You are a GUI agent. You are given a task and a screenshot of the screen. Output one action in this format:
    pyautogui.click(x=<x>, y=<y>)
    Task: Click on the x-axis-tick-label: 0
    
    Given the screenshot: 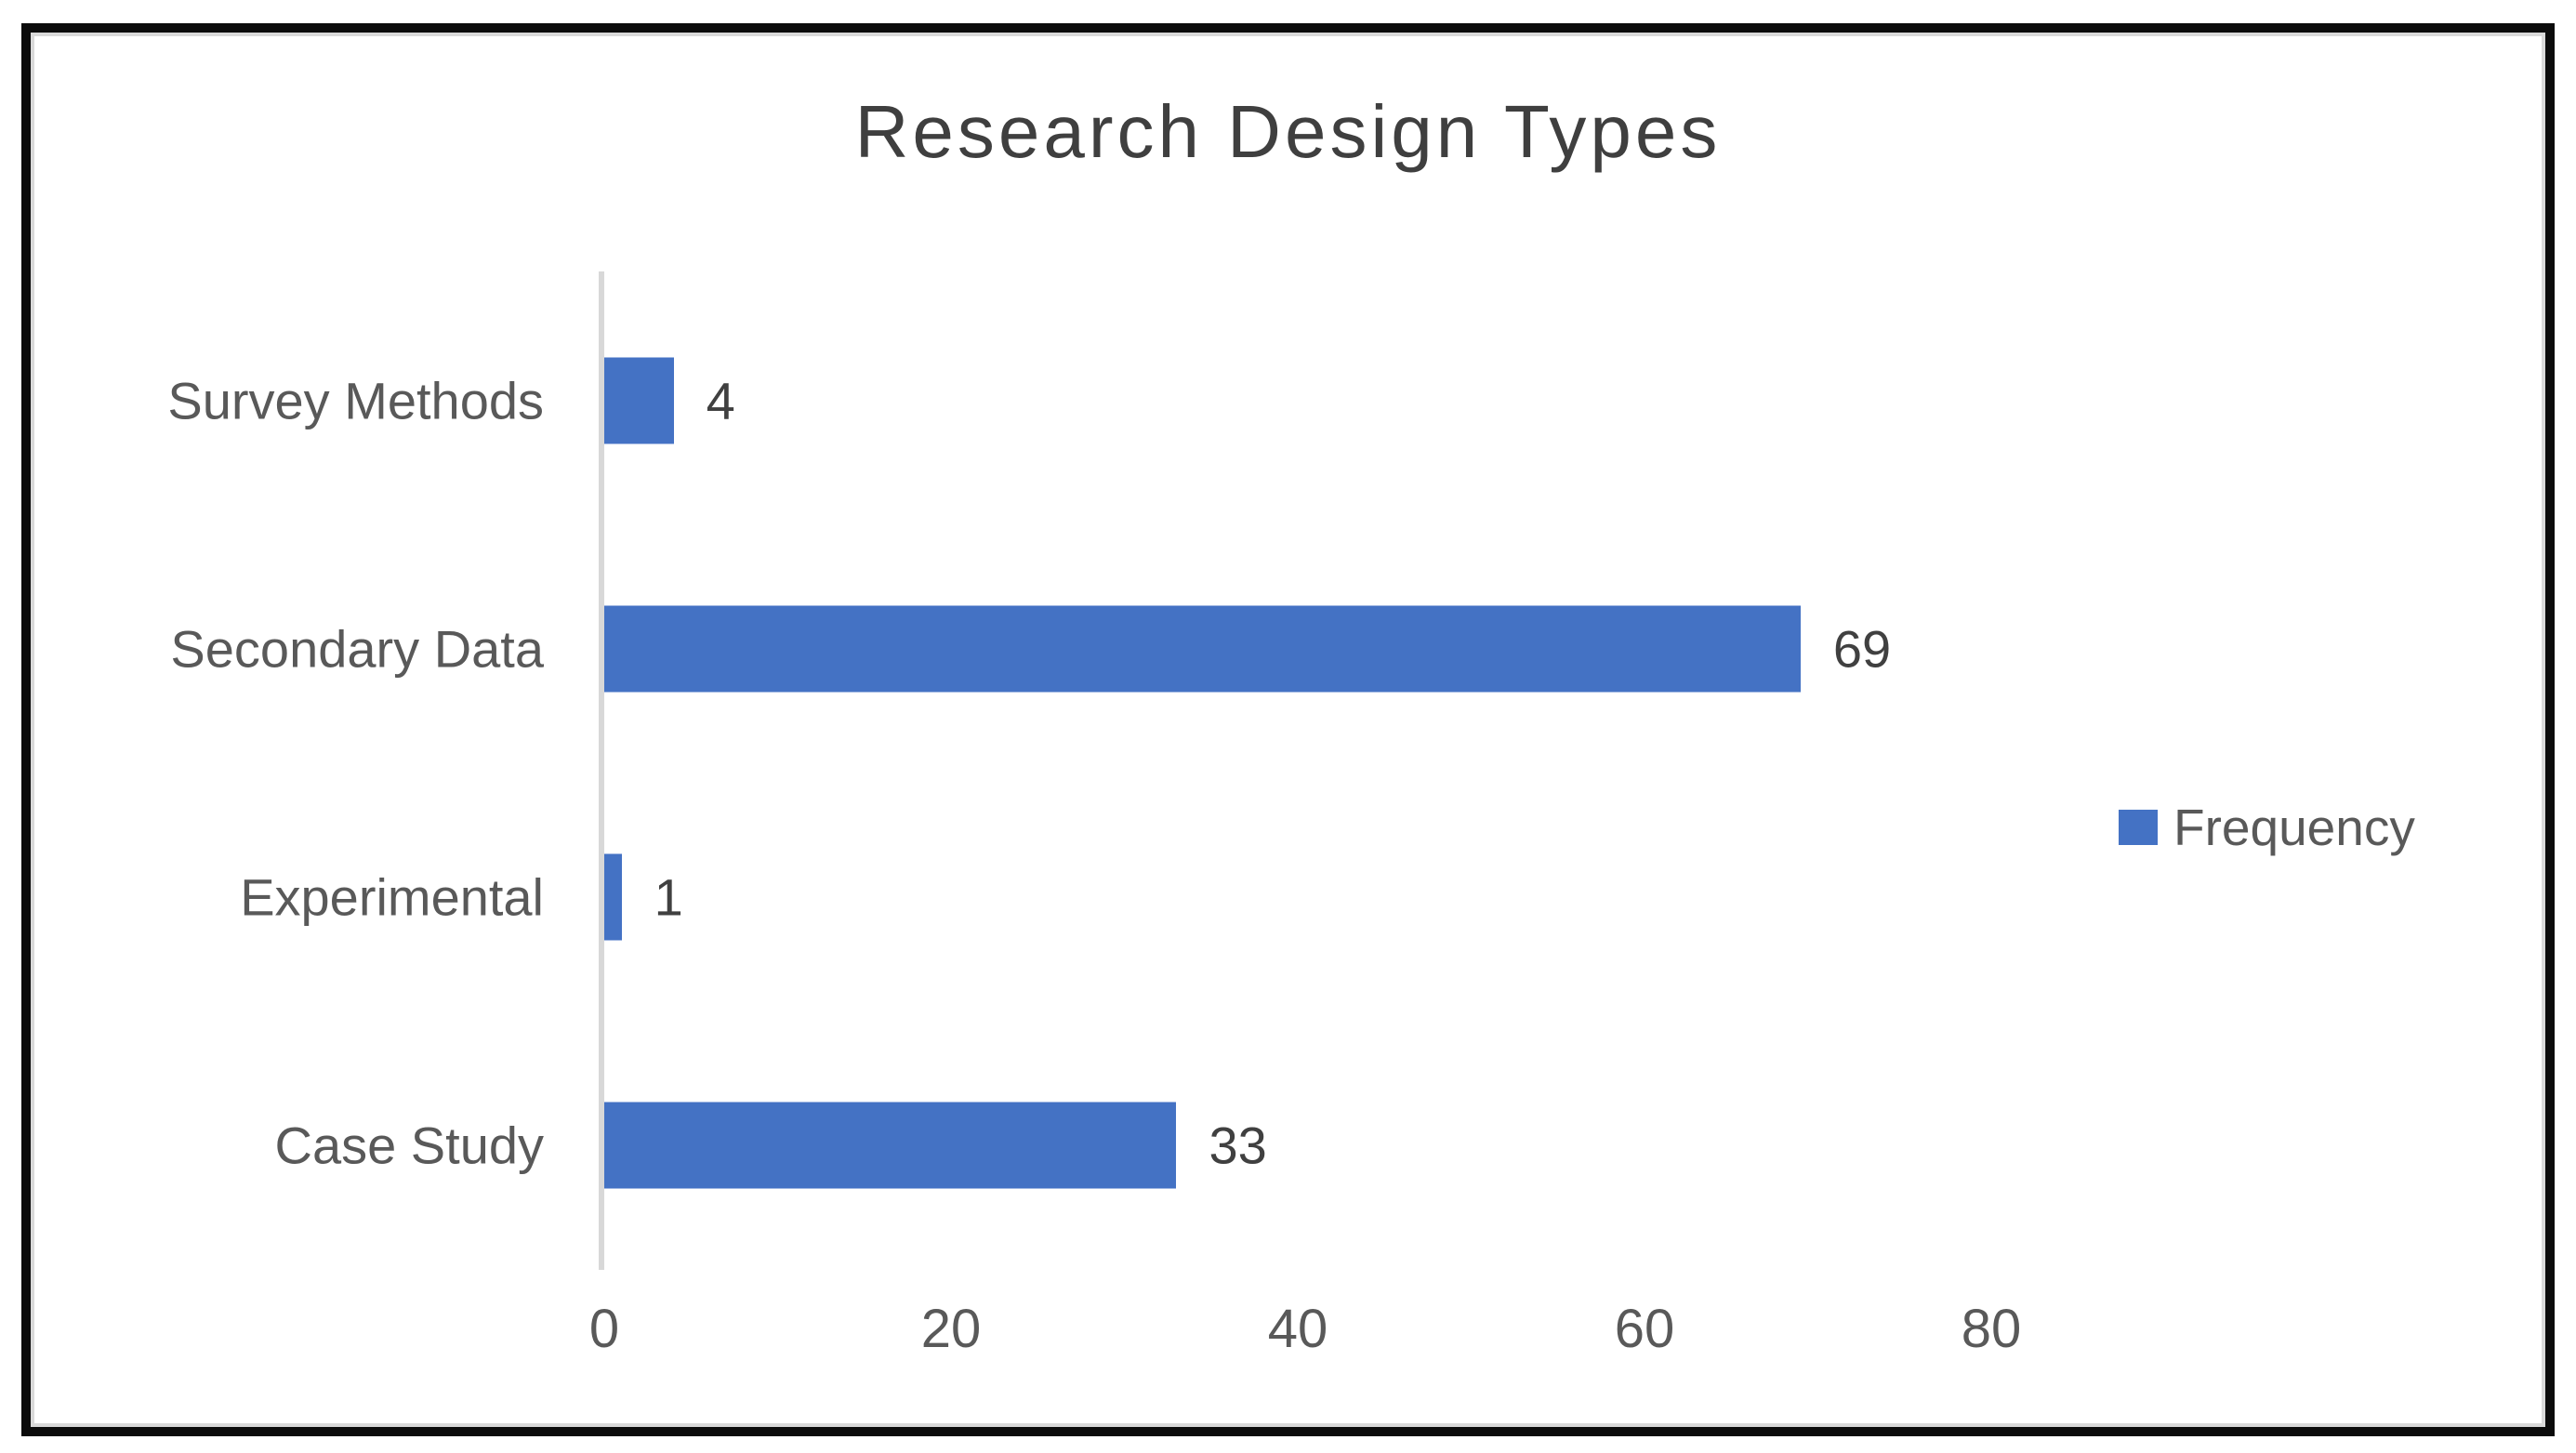 What is the action you would take?
    pyautogui.click(x=604, y=1329)
    